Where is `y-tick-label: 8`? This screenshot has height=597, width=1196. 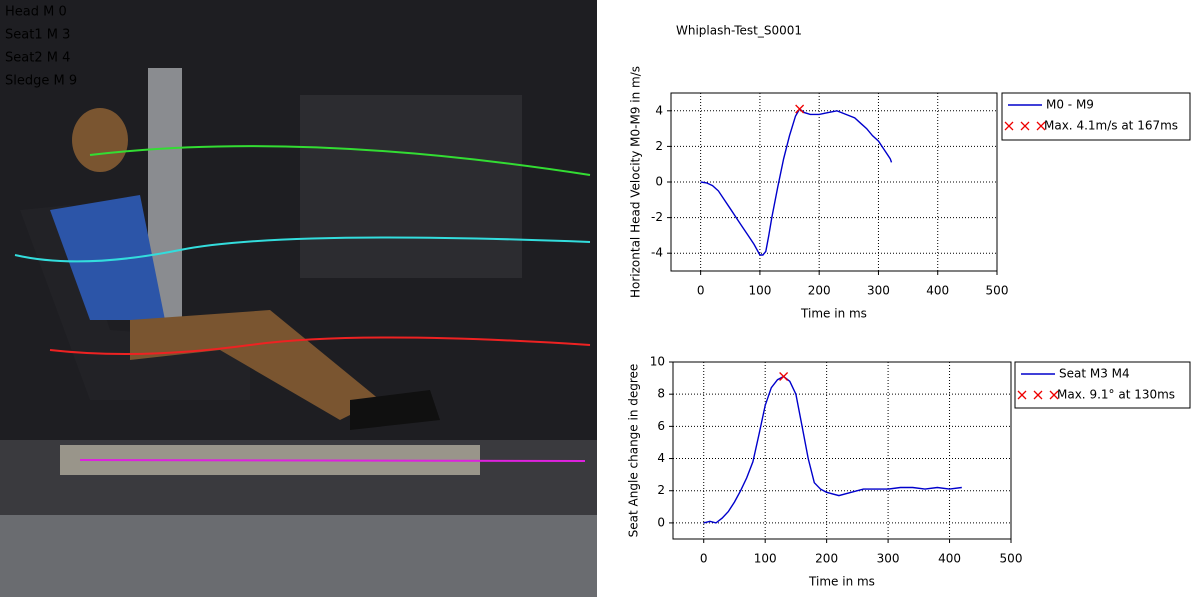 y-tick-label: 8 is located at coordinates (661, 394).